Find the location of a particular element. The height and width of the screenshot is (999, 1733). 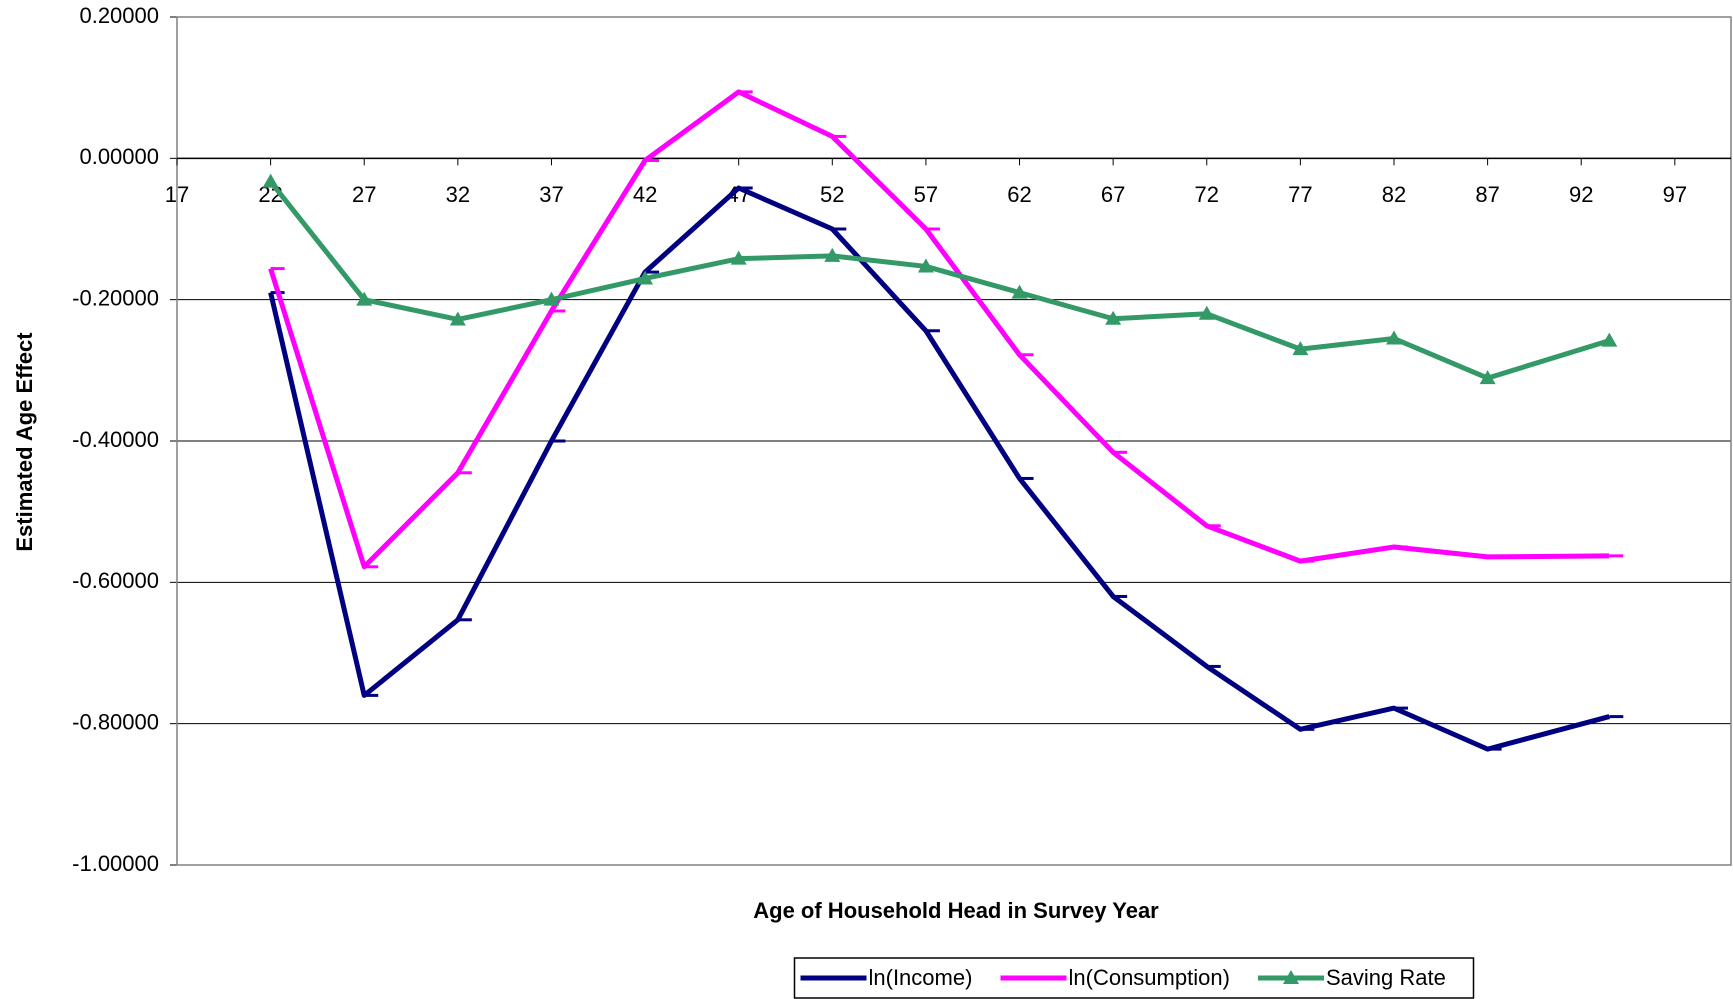

x-tick-label: 97 is located at coordinates (1675, 194).